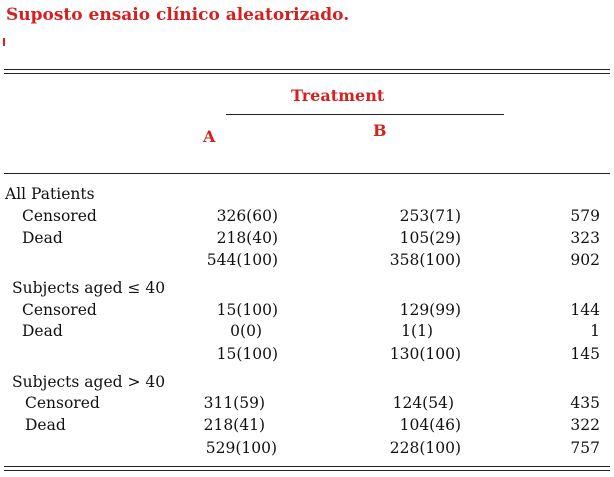 The height and width of the screenshot is (477, 614). What do you see at coordinates (417, 331) in the screenshot?
I see `cell-b: 1(1)` at bounding box center [417, 331].